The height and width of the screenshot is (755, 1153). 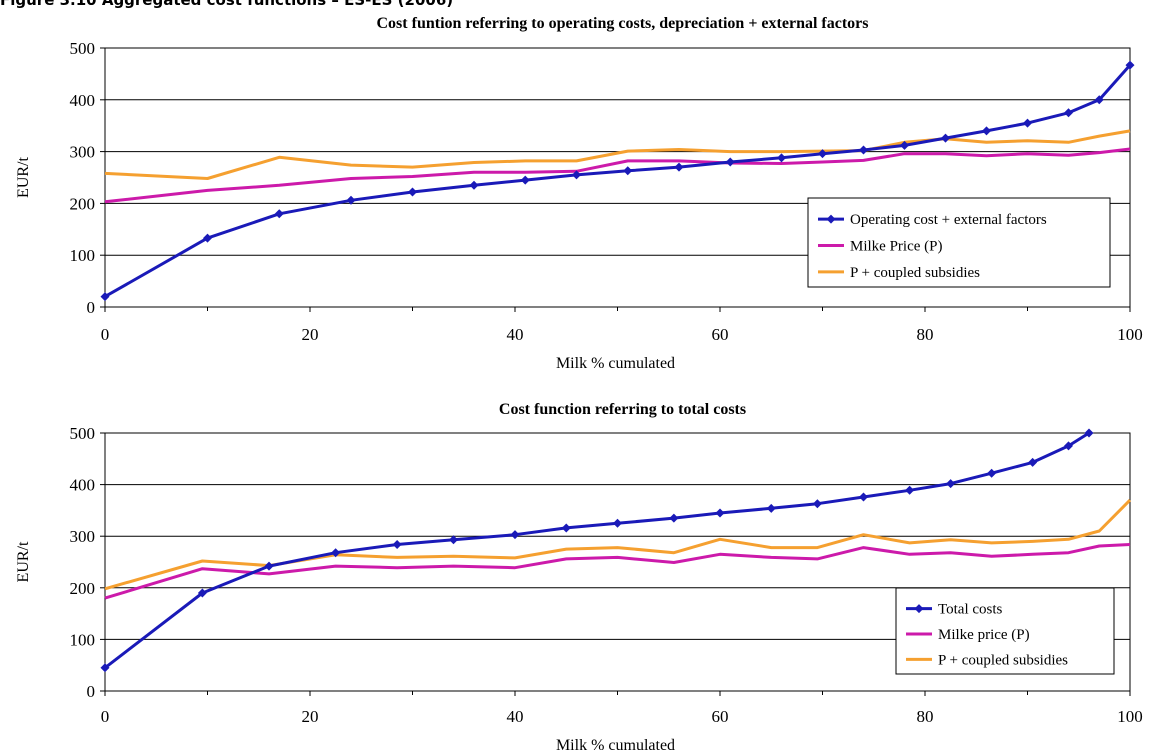 What do you see at coordinates (984, 635) in the screenshot?
I see `legend-label: Milke price (P)` at bounding box center [984, 635].